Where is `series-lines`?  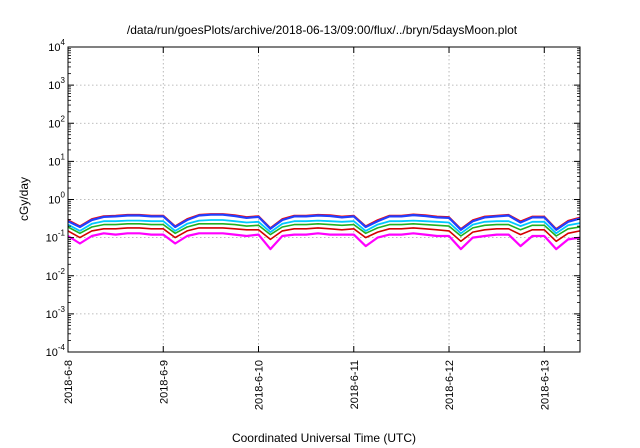
series-lines is located at coordinates (324, 232).